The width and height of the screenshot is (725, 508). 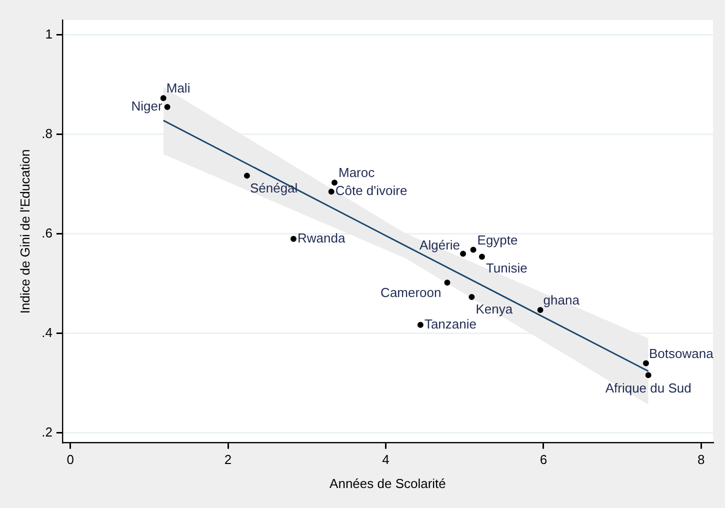 What do you see at coordinates (497, 240) in the screenshot?
I see `annotation: Egypte` at bounding box center [497, 240].